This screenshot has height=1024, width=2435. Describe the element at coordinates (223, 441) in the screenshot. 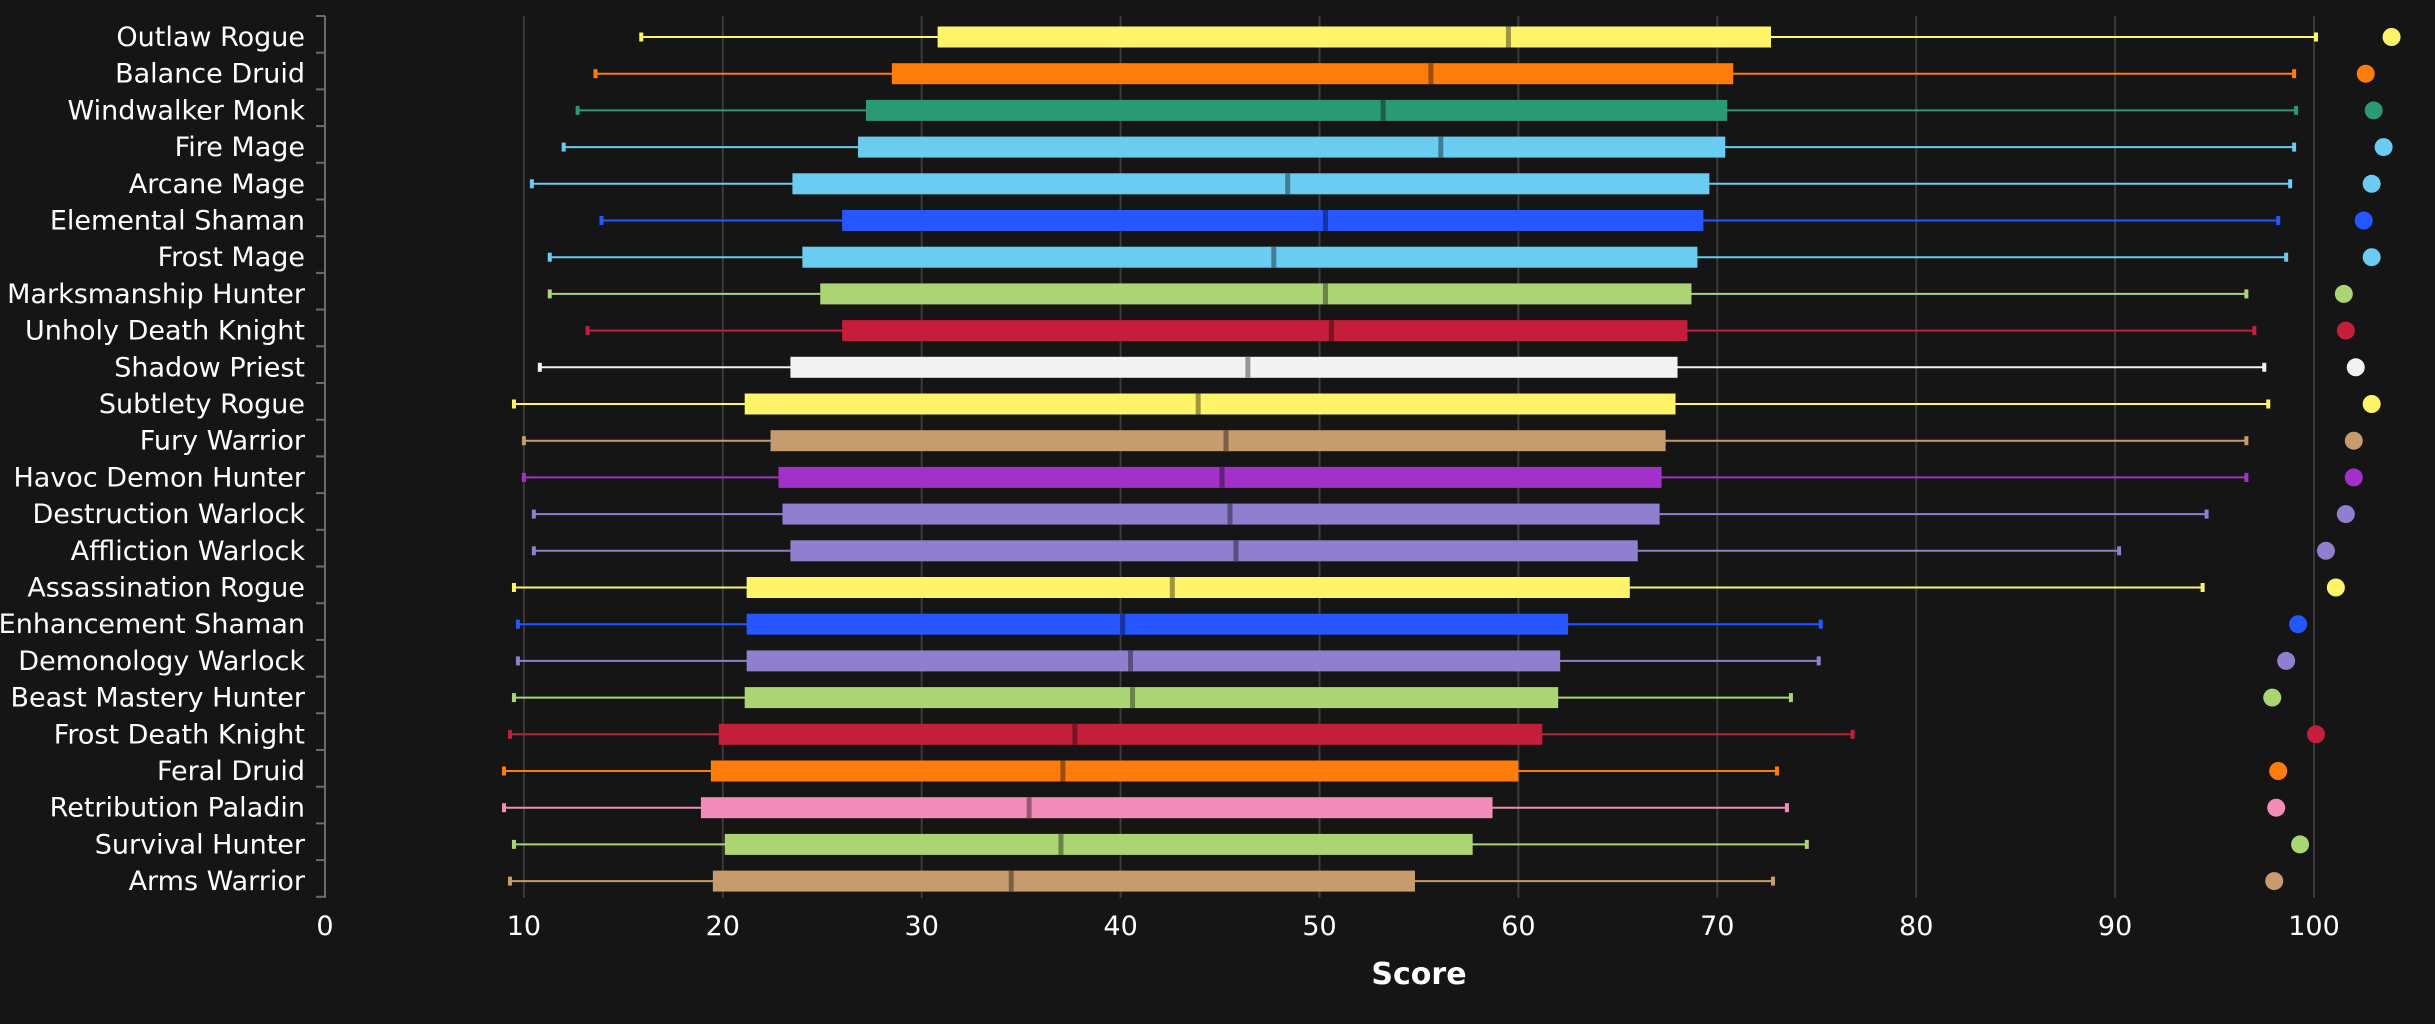

I see `category-label: Fury Warrior` at that location.